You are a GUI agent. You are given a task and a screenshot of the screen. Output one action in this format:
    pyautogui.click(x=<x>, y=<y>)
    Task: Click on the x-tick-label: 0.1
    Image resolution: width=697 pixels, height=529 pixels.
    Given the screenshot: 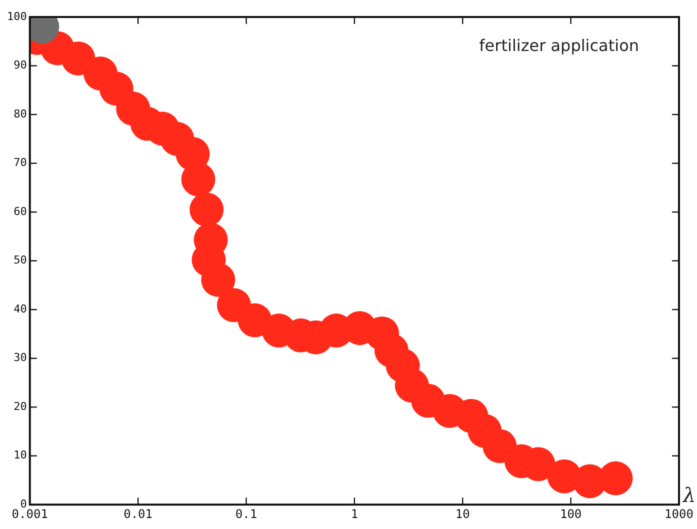 What is the action you would take?
    pyautogui.click(x=246, y=513)
    